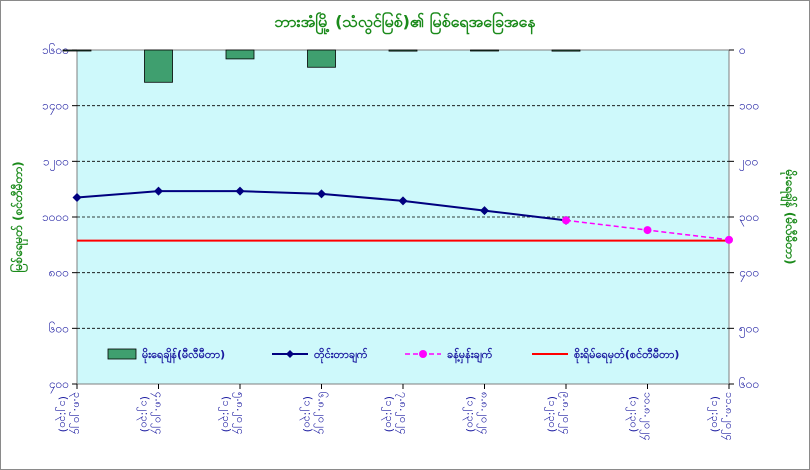  What do you see at coordinates (55, 217) in the screenshot?
I see `left-axis-tick-3: ၁၀၀၀` at bounding box center [55, 217].